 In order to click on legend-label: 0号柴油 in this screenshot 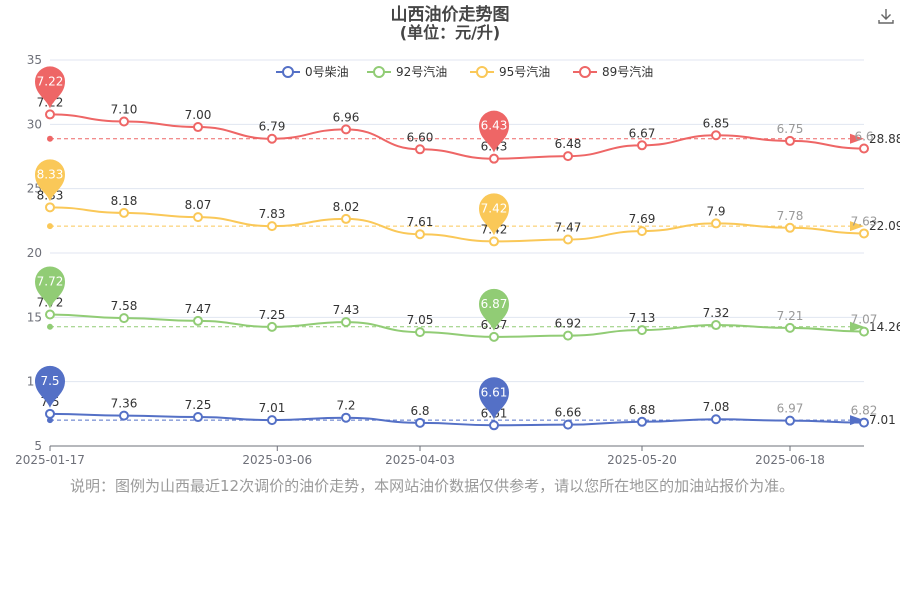, I will do `click(327, 72)`.